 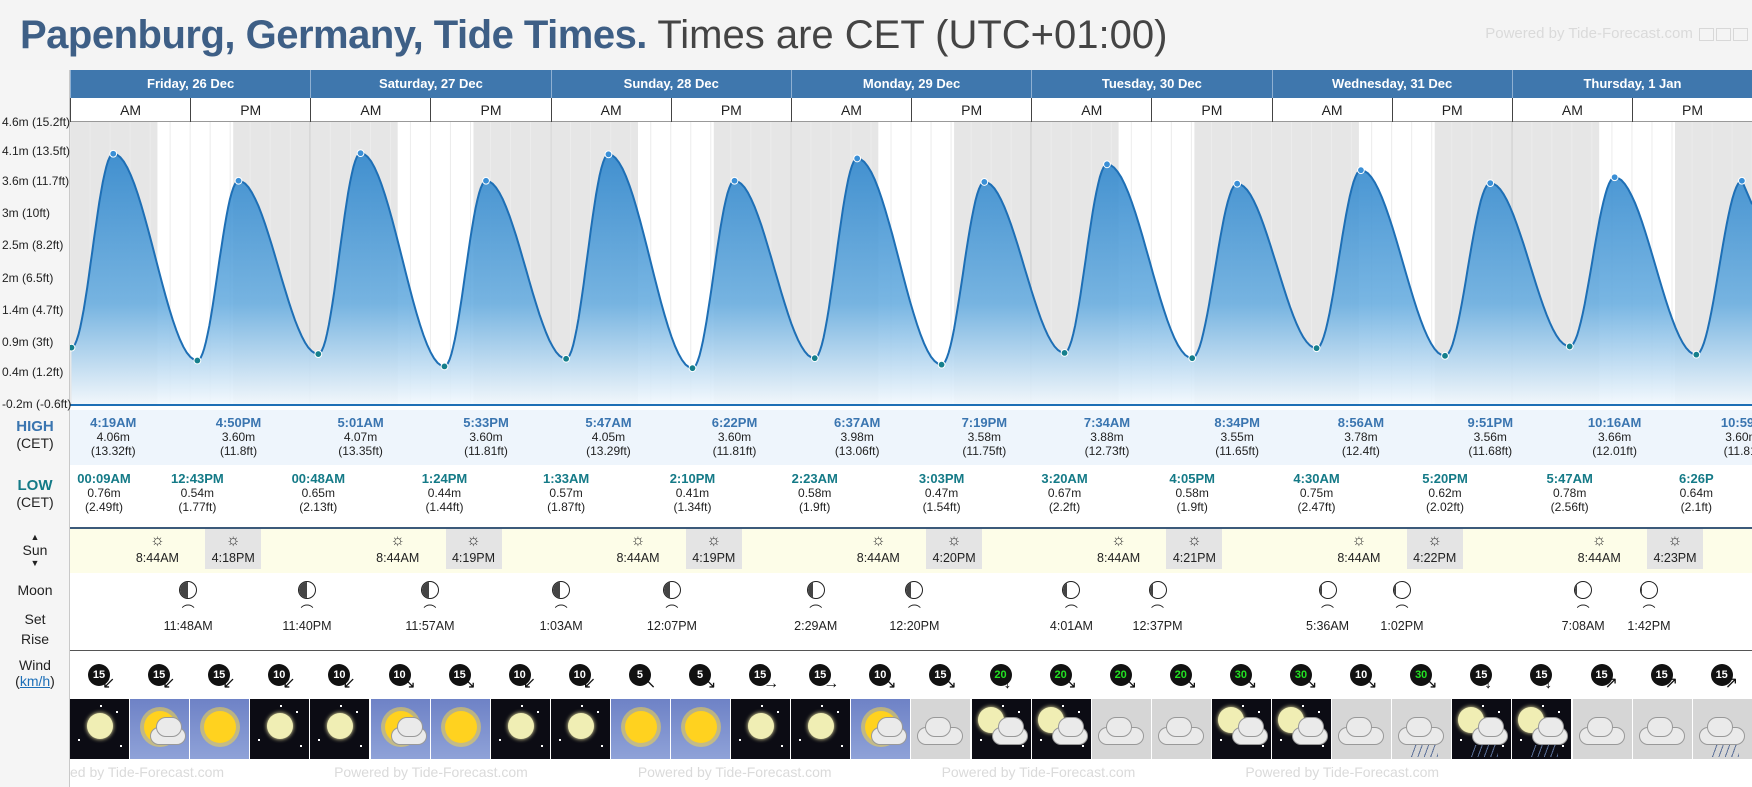 What do you see at coordinates (1240, 675) in the screenshot?
I see `wind-speed: 30` at bounding box center [1240, 675].